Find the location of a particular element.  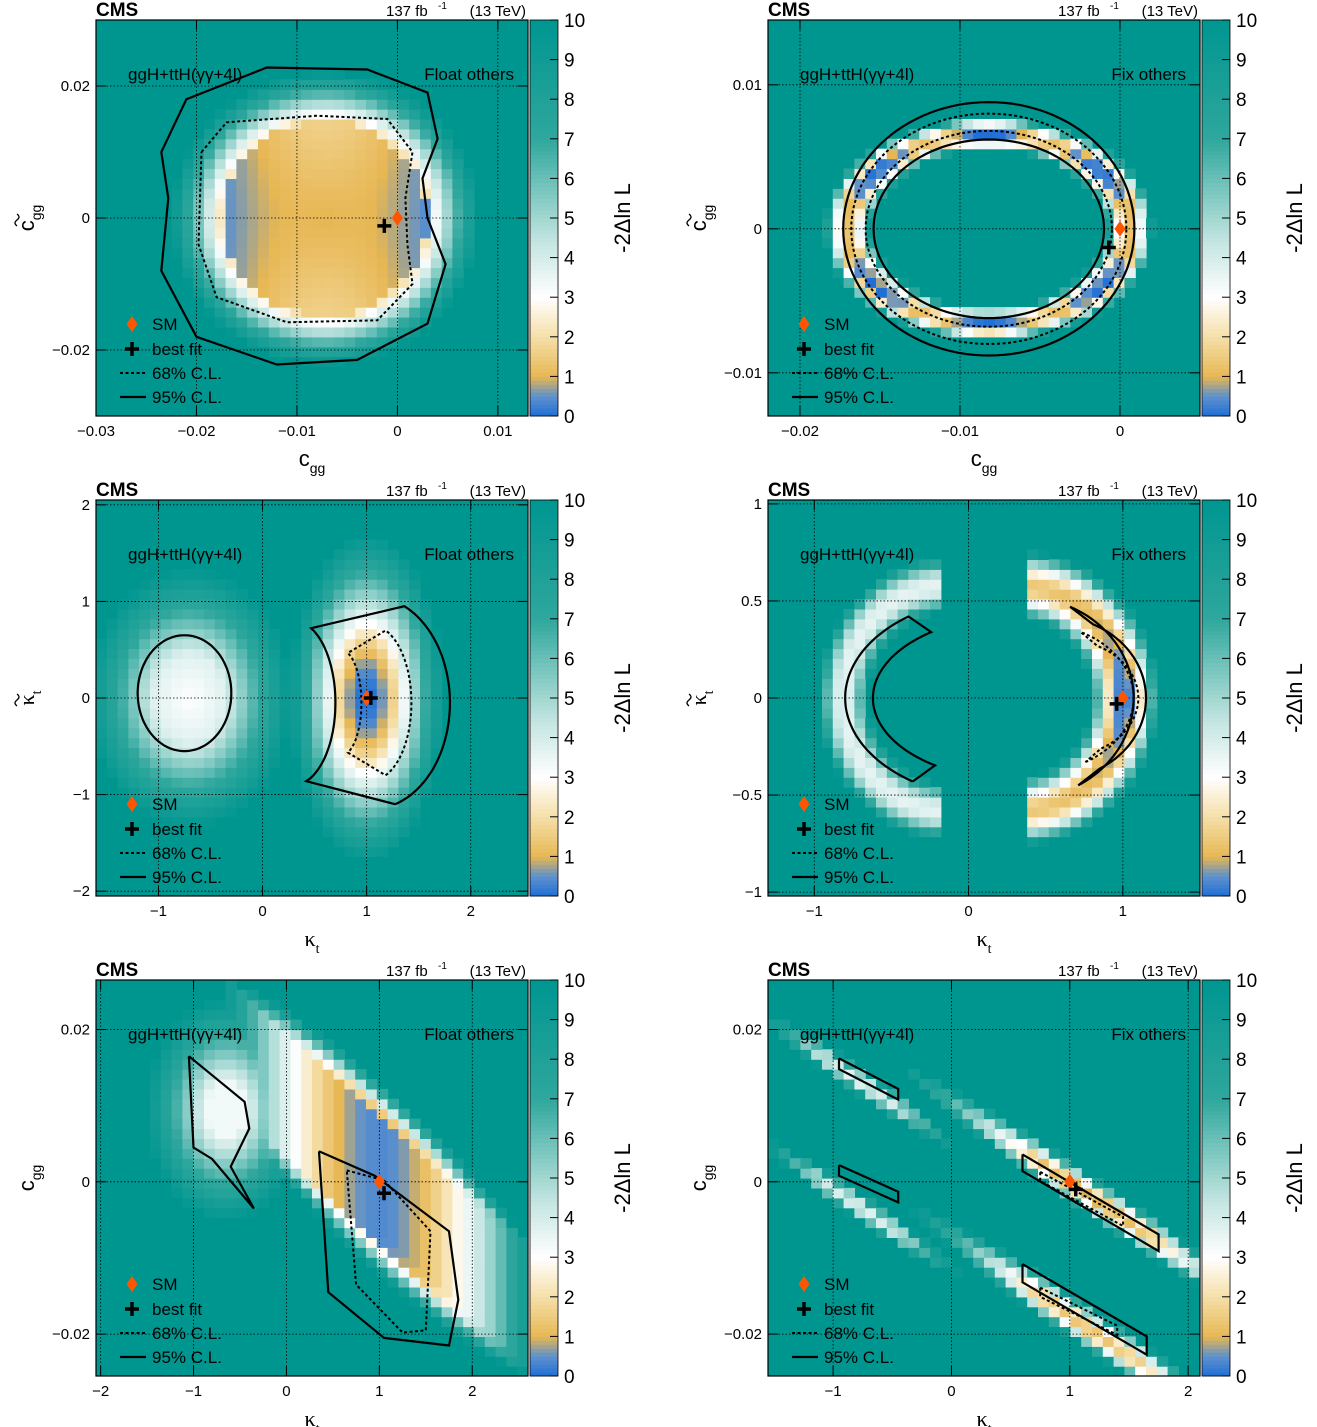

legend-best-fit-marker is located at coordinates (804, 829).